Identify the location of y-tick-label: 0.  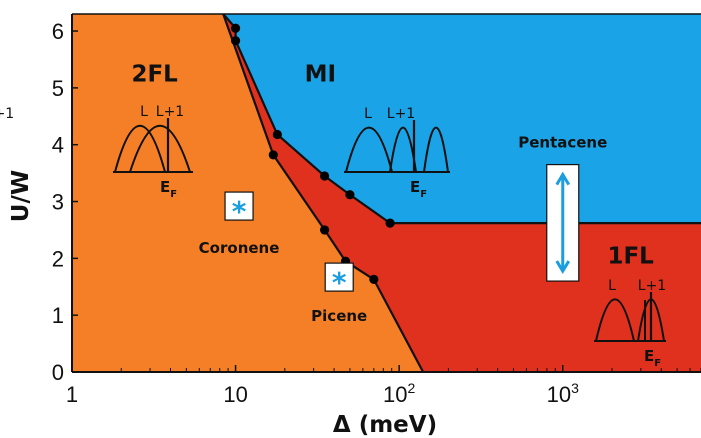
(58, 372).